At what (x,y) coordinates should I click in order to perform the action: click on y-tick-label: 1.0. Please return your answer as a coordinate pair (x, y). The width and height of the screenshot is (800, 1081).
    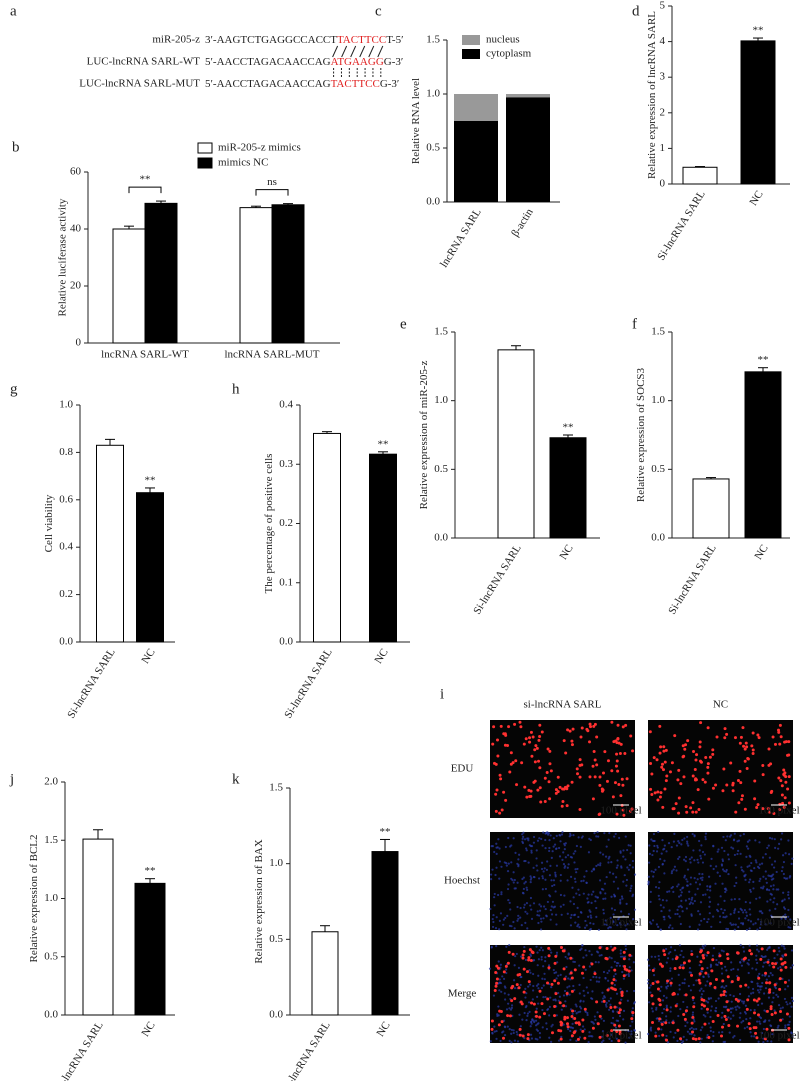
    Looking at the image, I should click on (276, 863).